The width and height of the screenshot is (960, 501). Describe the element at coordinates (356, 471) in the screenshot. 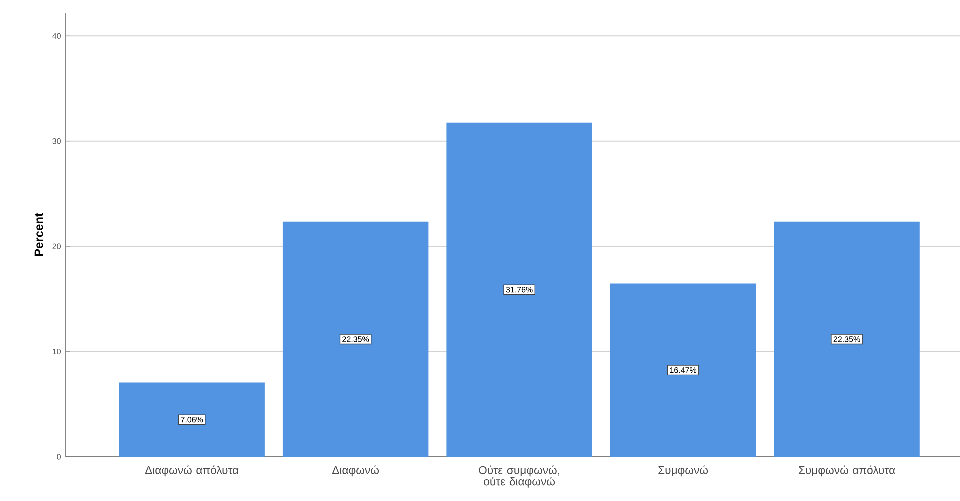

I see `x-tick-label: Διαφωνώ` at that location.